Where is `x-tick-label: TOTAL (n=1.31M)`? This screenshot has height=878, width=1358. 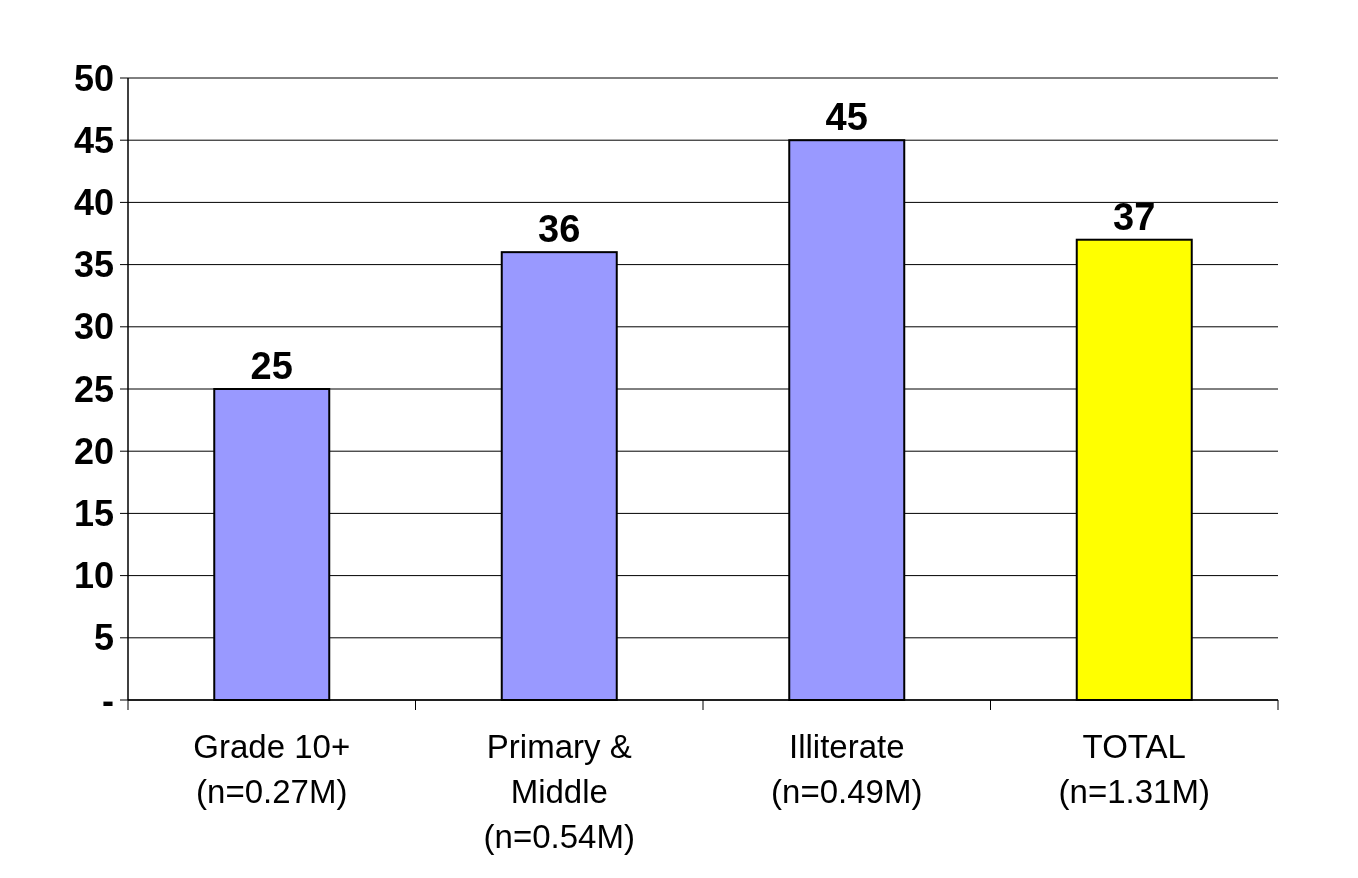 x-tick-label: TOTAL (n=1.31M) is located at coordinates (1134, 769).